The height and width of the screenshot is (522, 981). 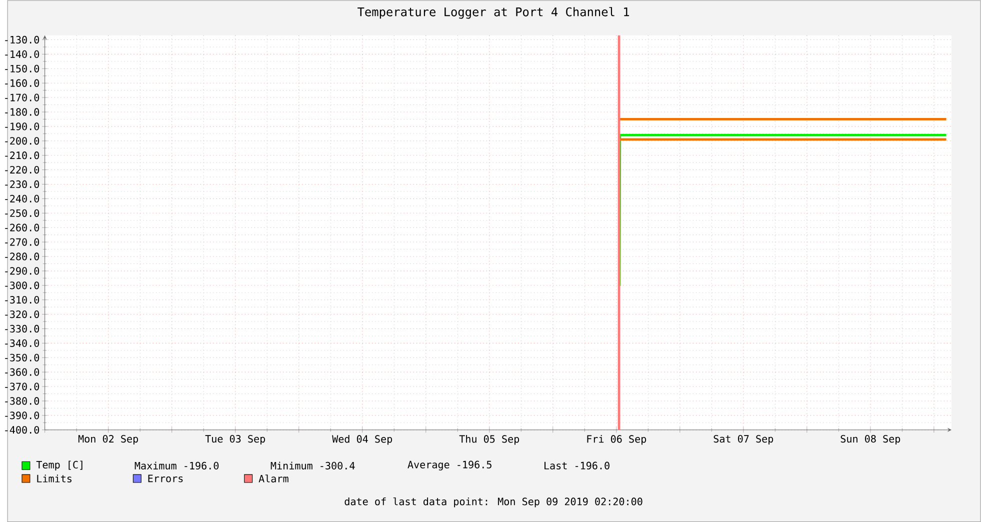 I want to click on y-tick-label: -340.0, so click(x=22, y=343).